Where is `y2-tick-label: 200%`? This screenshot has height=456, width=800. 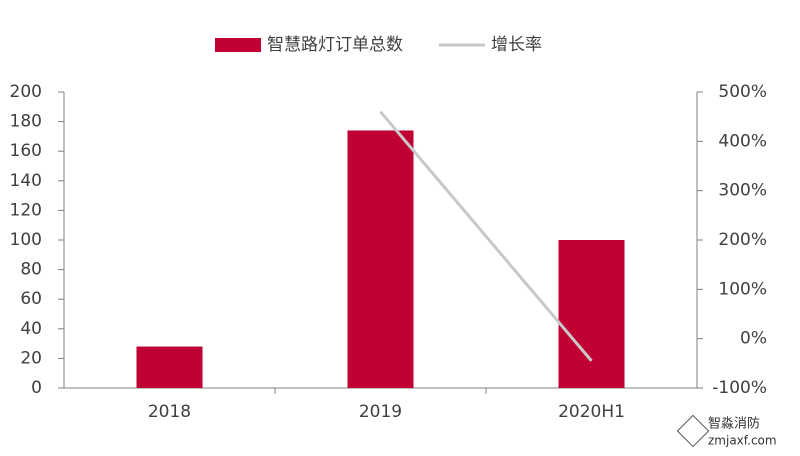
y2-tick-label: 200% is located at coordinates (742, 240).